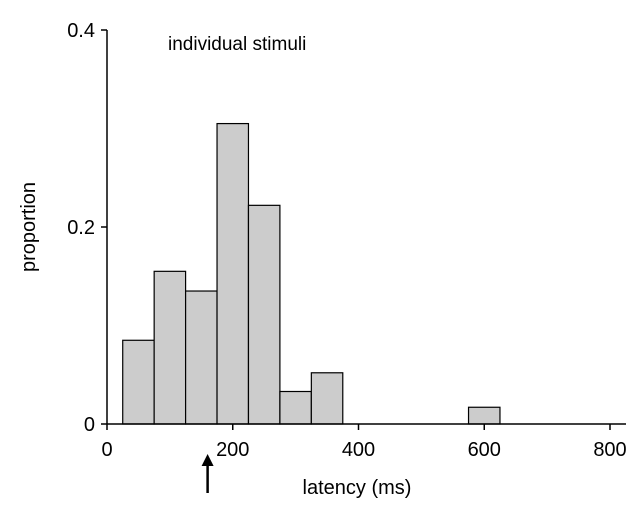 This screenshot has width=633, height=505. Describe the element at coordinates (89, 425) in the screenshot. I see `y-tick-label-0: 0` at that location.